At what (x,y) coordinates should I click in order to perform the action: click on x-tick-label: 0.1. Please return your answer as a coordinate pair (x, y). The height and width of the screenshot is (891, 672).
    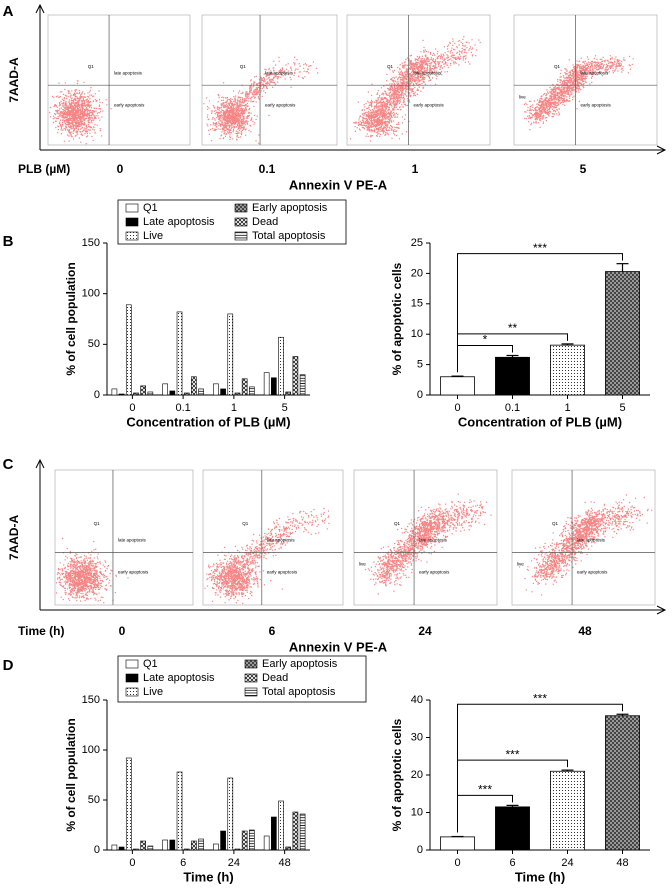
    Looking at the image, I should click on (182, 408).